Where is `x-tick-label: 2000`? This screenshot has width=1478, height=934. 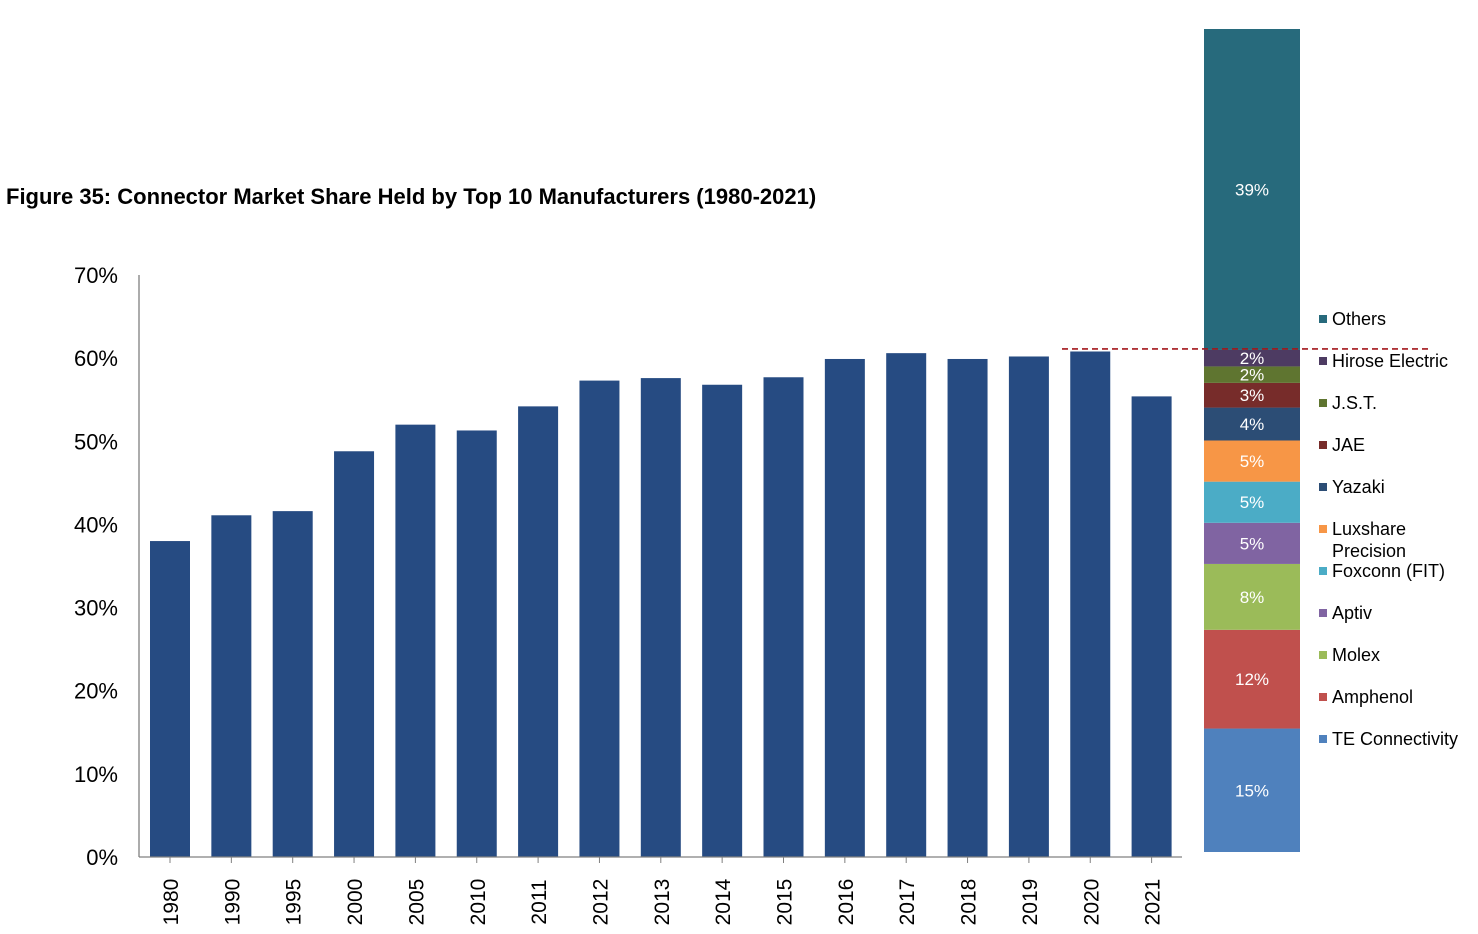 x-tick-label: 2000 is located at coordinates (355, 902).